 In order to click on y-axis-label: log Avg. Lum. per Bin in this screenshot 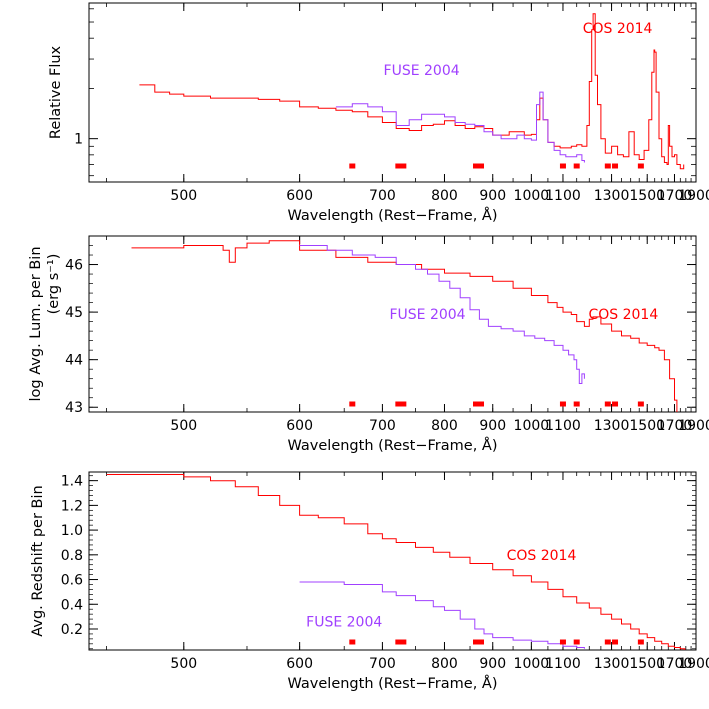, I will do `click(36, 323)`.